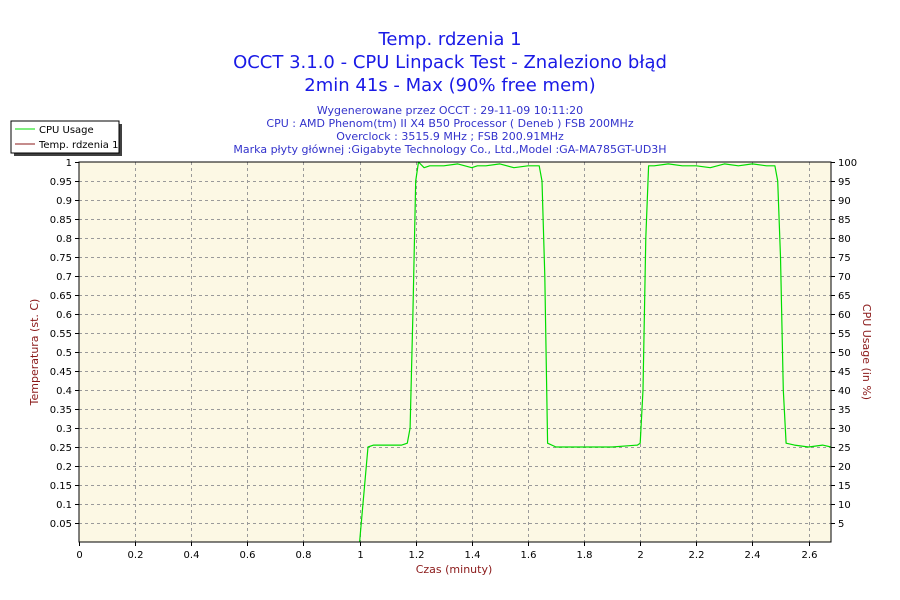 This screenshot has height=600, width=900. I want to click on y-right-tick-label: 30, so click(844, 429).